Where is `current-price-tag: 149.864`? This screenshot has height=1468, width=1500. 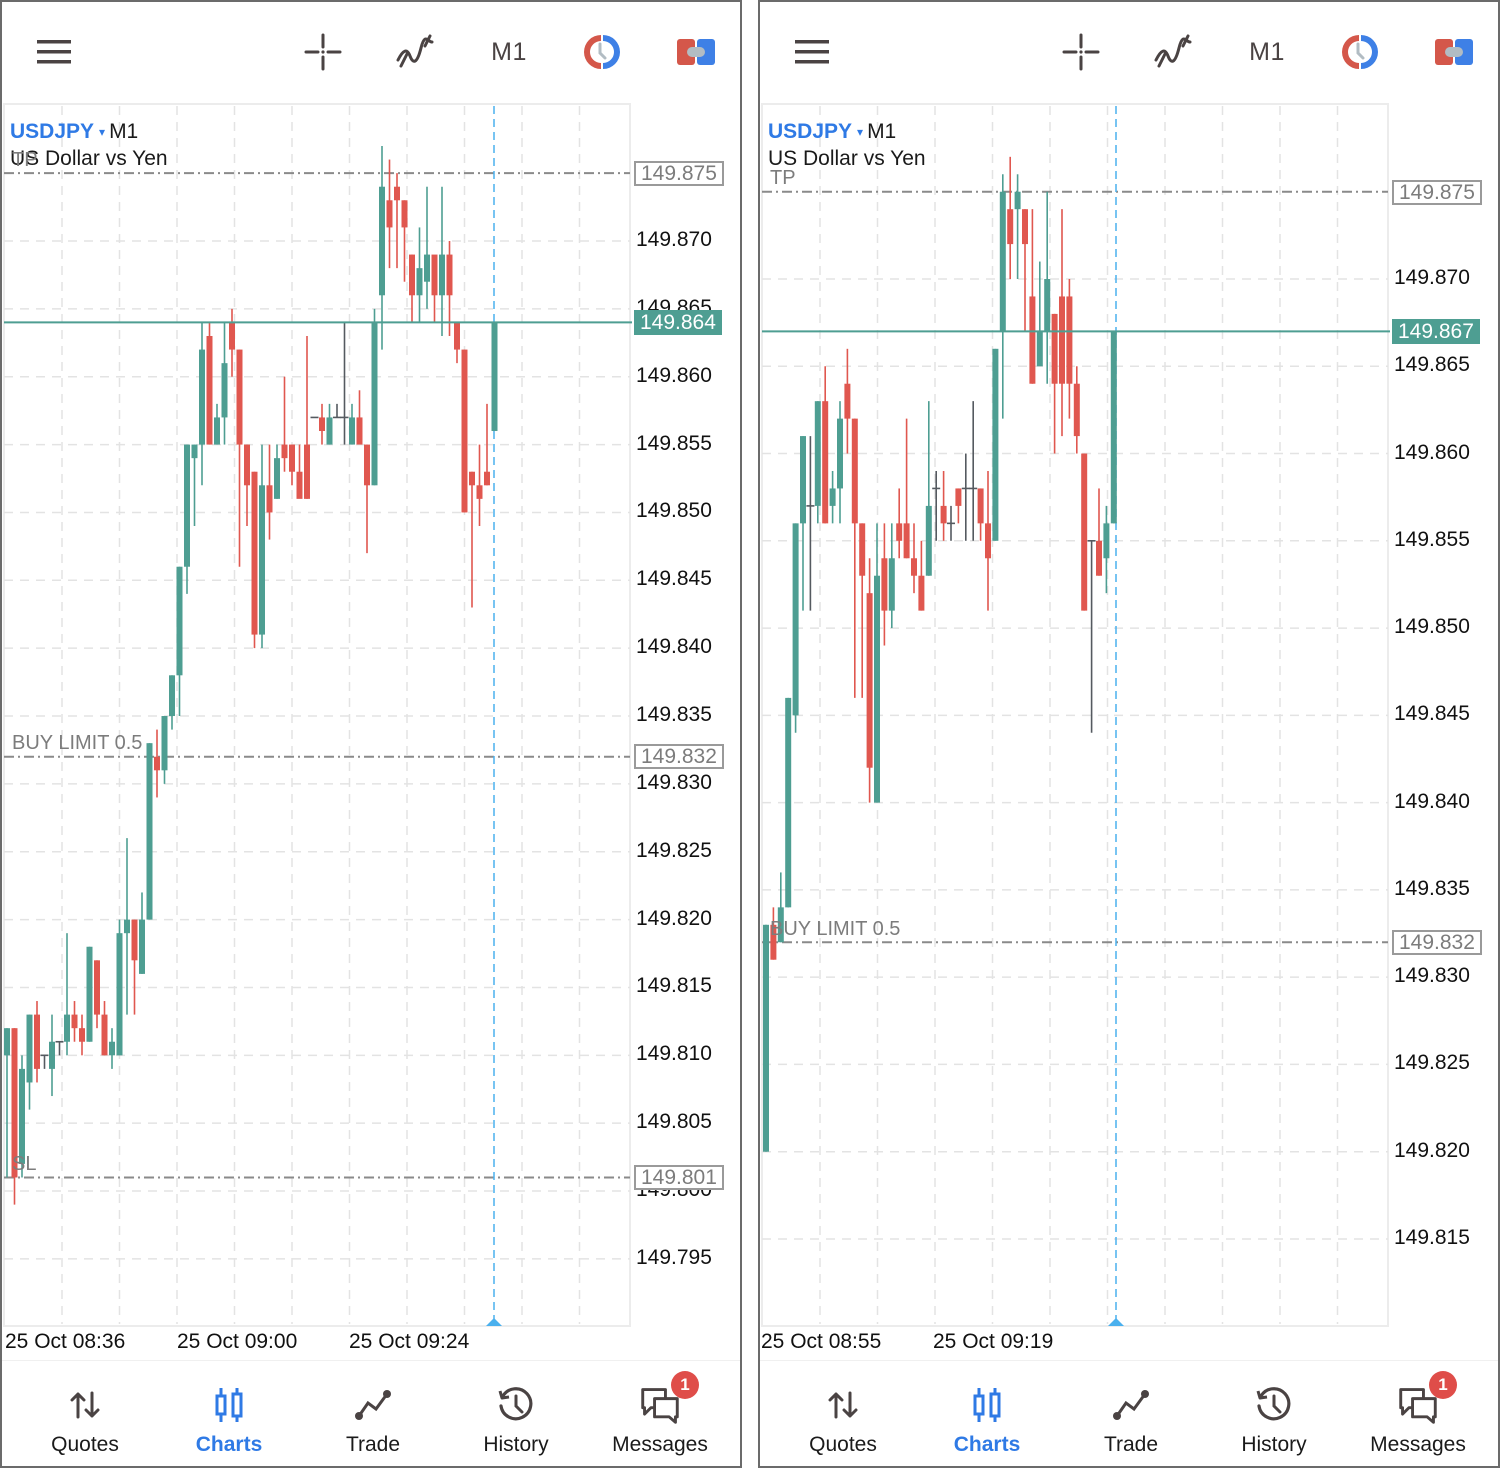
current-price-tag: 149.864 is located at coordinates (678, 322).